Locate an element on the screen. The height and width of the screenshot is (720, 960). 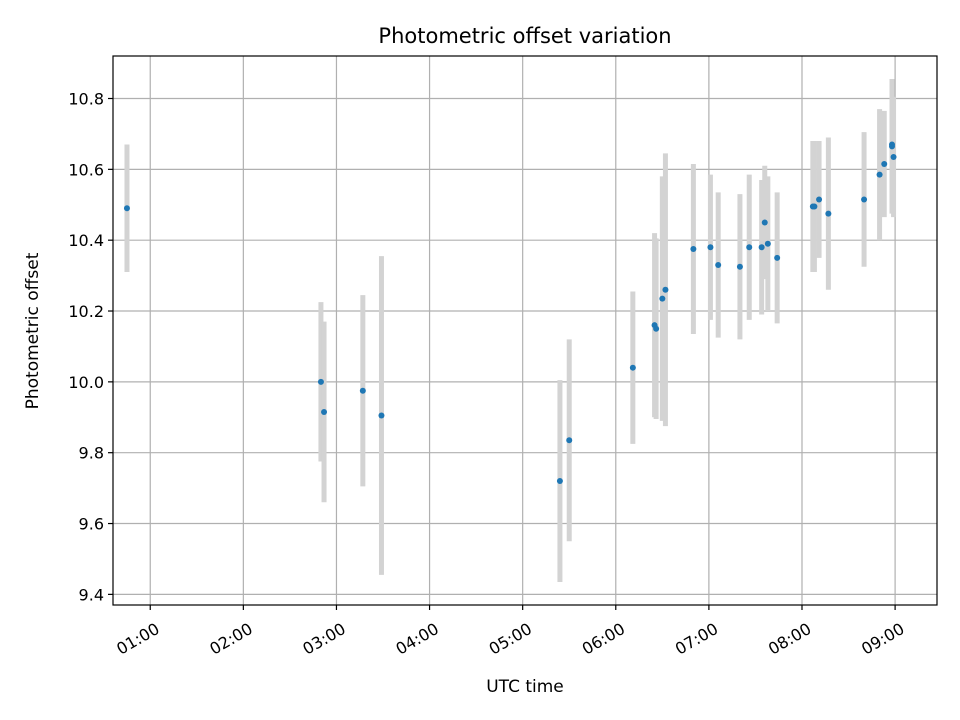
y-axis-label: Photometric offset is located at coordinates (33, 330).